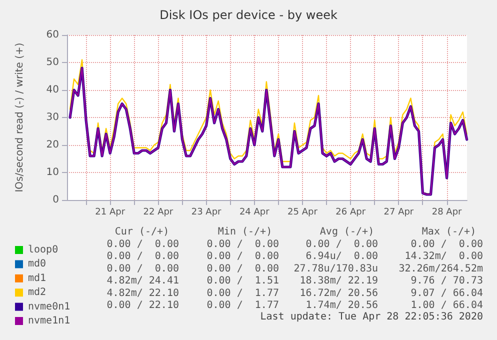  What do you see at coordinates (49, 321) in the screenshot?
I see `legend-label: nvme1n1` at bounding box center [49, 321].